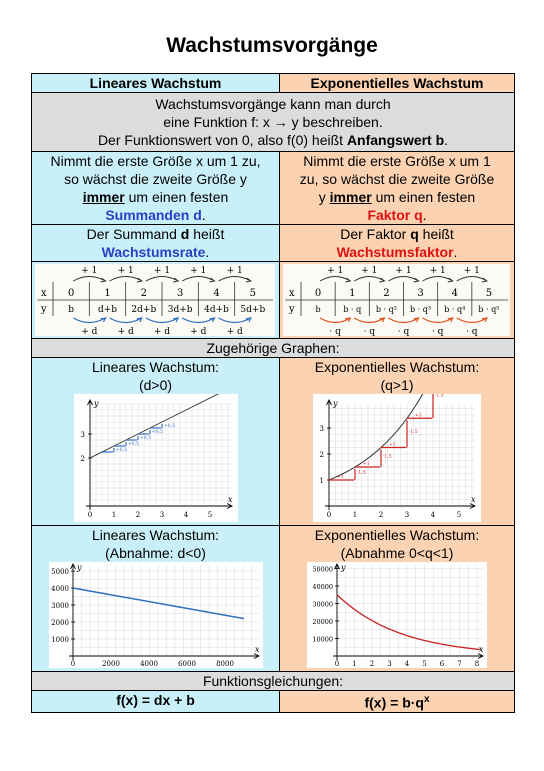 The image size is (544, 771). What do you see at coordinates (292, 293) in the screenshot?
I see `x-row-label: x` at bounding box center [292, 293].